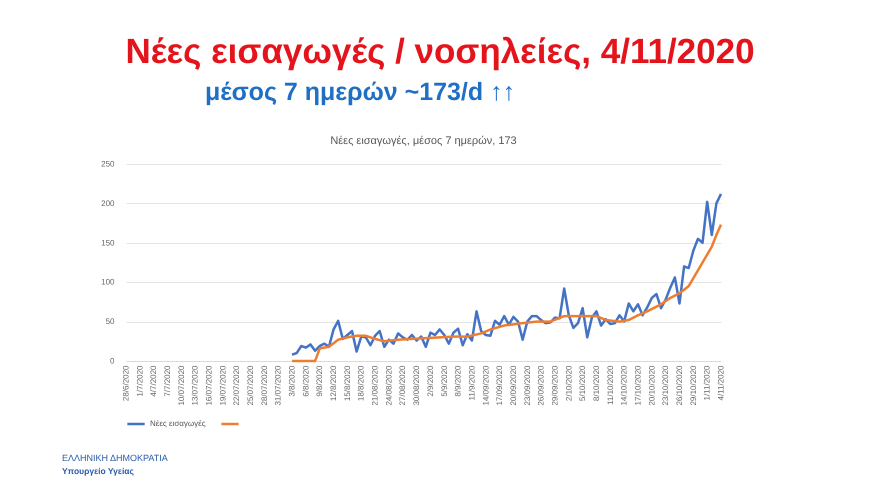 Image resolution: width=880 pixels, height=495 pixels. Describe the element at coordinates (237, 385) in the screenshot. I see `x-tick-label: 22/07/2020` at that location.